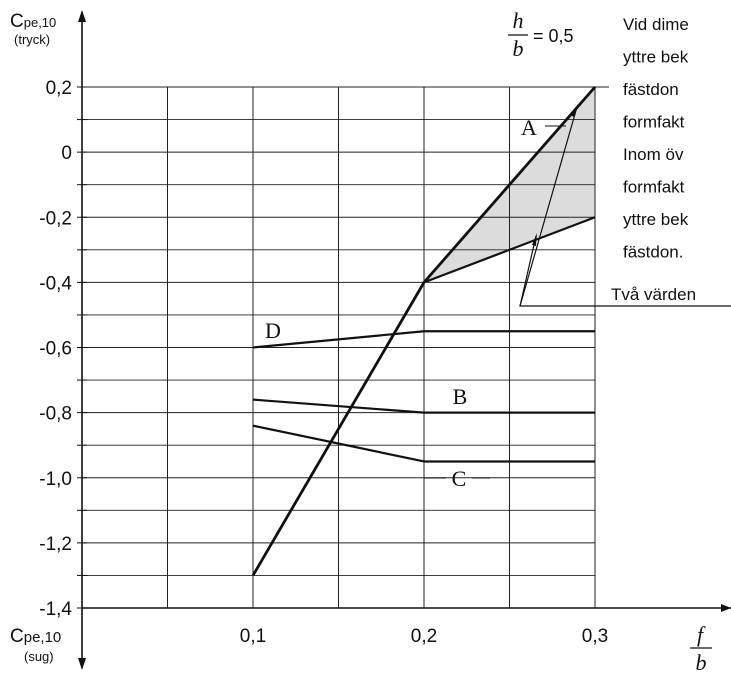 The height and width of the screenshot is (678, 731). Describe the element at coordinates (55, 414) in the screenshot. I see `y-tick-label: -0,8` at that location.